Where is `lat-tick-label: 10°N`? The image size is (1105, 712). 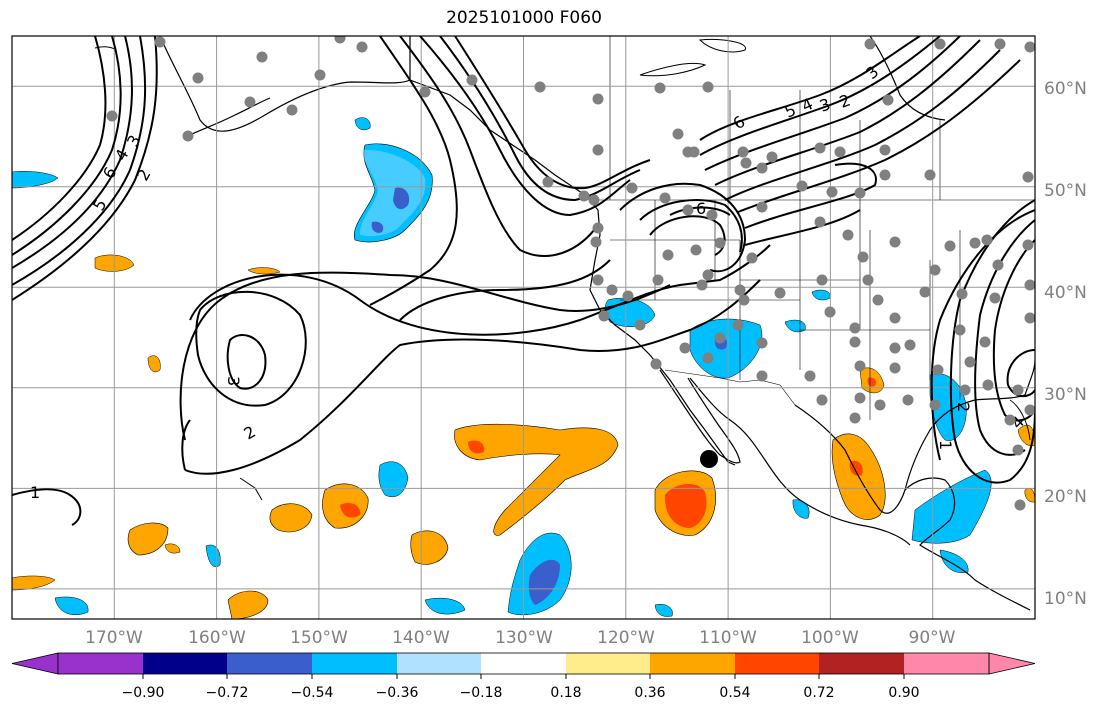 lat-tick-label: 10°N is located at coordinates (1065, 599).